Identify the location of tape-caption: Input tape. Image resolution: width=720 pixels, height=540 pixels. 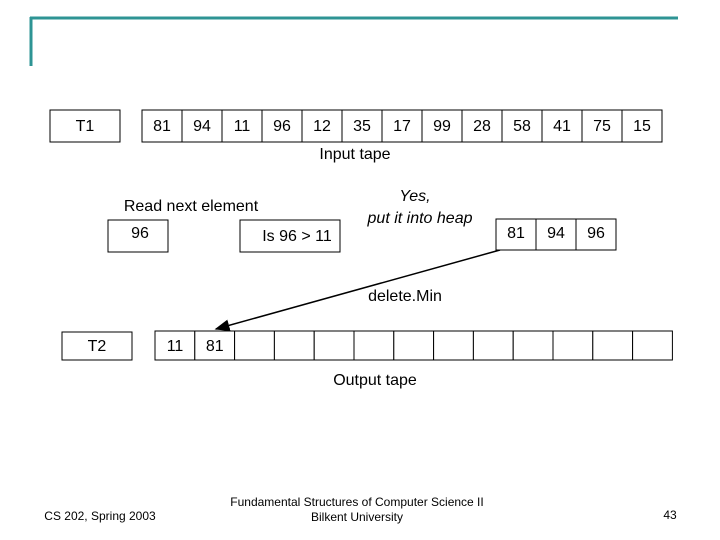
(354, 154).